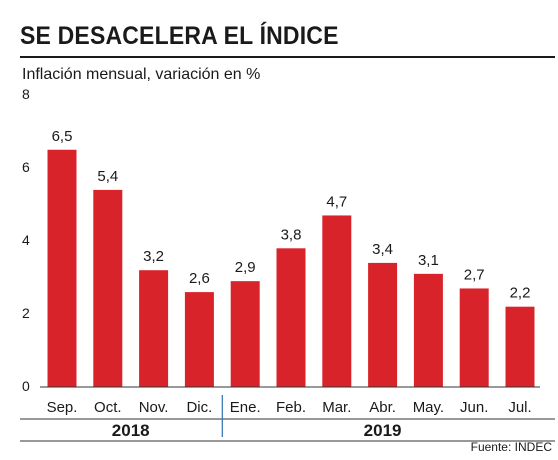 The height and width of the screenshot is (460, 558). What do you see at coordinates (245, 267) in the screenshot?
I see `bar-value-label: 2,9` at bounding box center [245, 267].